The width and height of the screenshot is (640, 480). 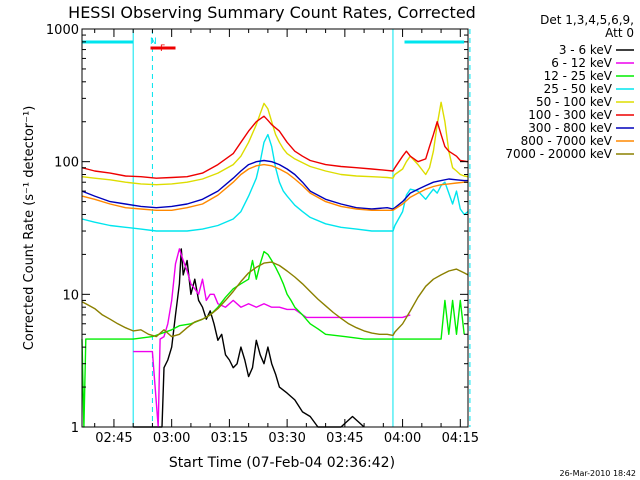 I want to click on y-tick-label-2: 100, so click(x=66, y=163).